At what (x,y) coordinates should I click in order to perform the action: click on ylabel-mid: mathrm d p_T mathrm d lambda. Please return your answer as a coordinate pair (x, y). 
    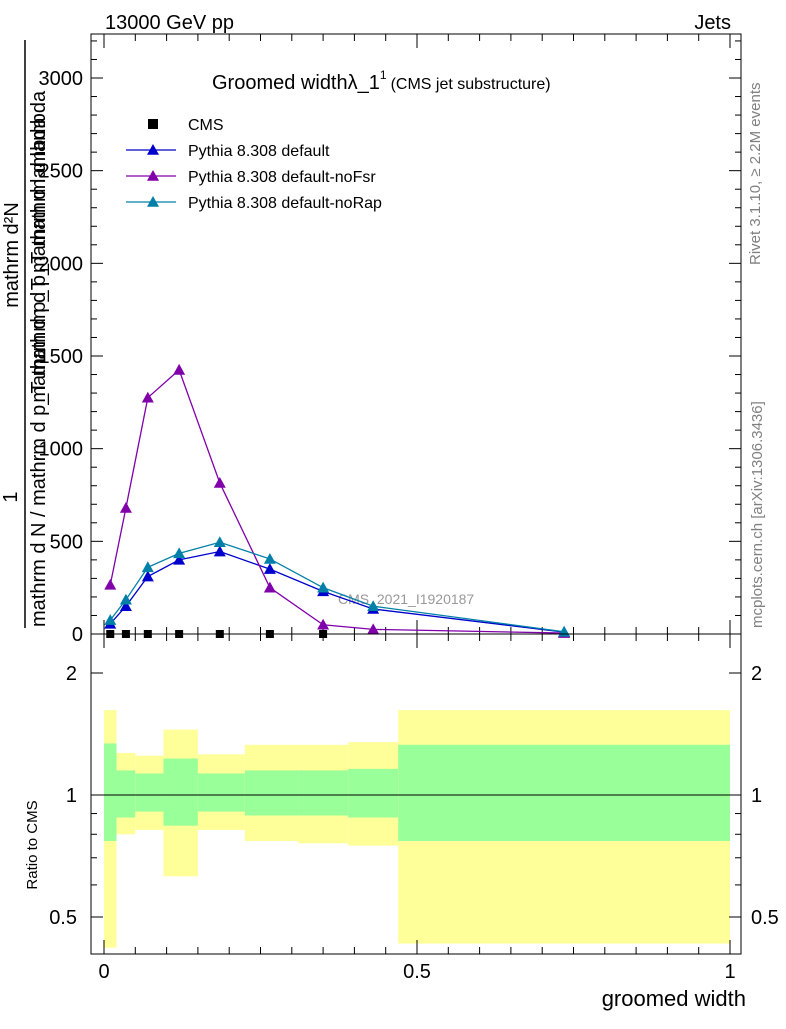
    Looking at the image, I should click on (39, 259).